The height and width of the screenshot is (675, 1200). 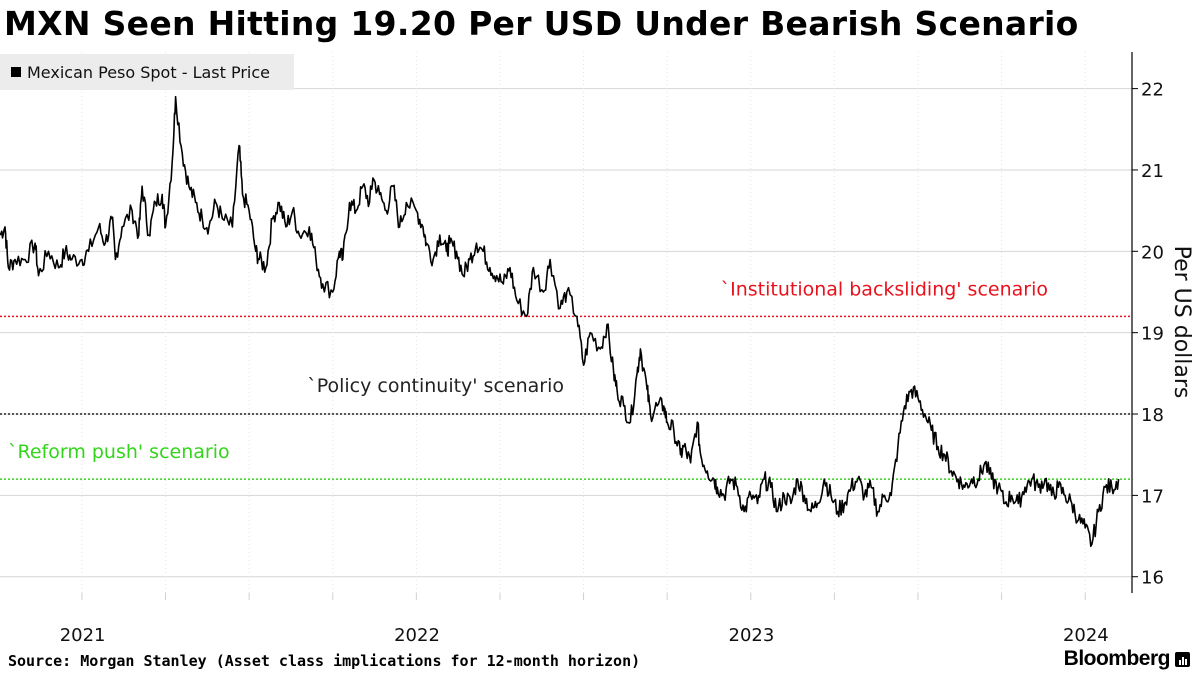 What do you see at coordinates (83, 635) in the screenshot?
I see `x-tick-label: 2021` at bounding box center [83, 635].